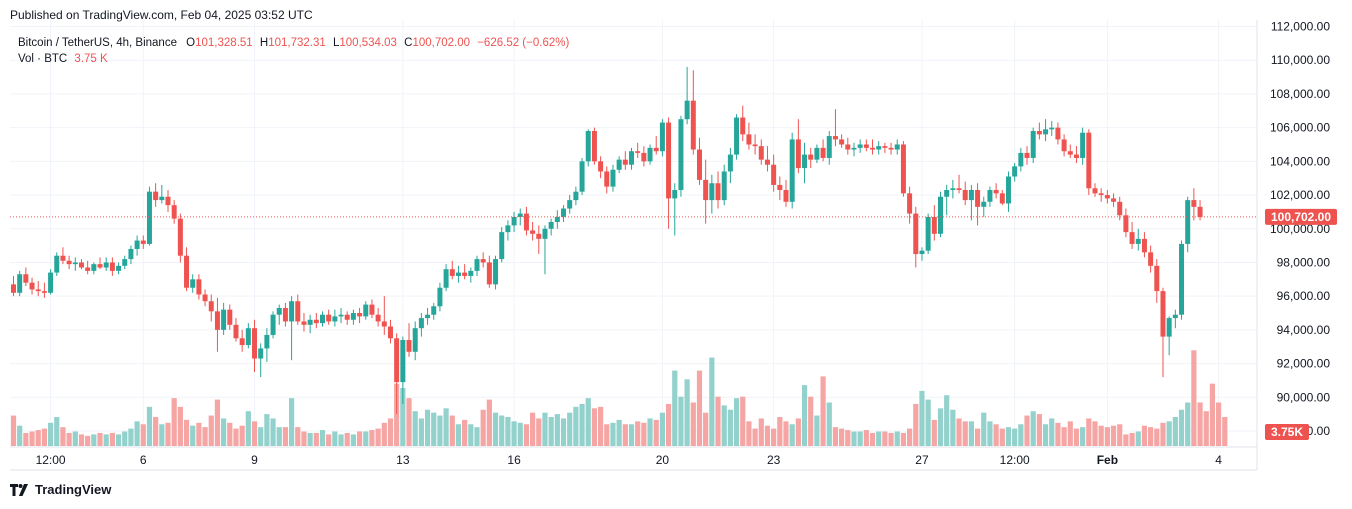 The height and width of the screenshot is (509, 1352). What do you see at coordinates (629, 460) in the screenshot?
I see `time-axis: 12:00 6 9 13 16 20 23 27 12:00 Feb 4` at bounding box center [629, 460].